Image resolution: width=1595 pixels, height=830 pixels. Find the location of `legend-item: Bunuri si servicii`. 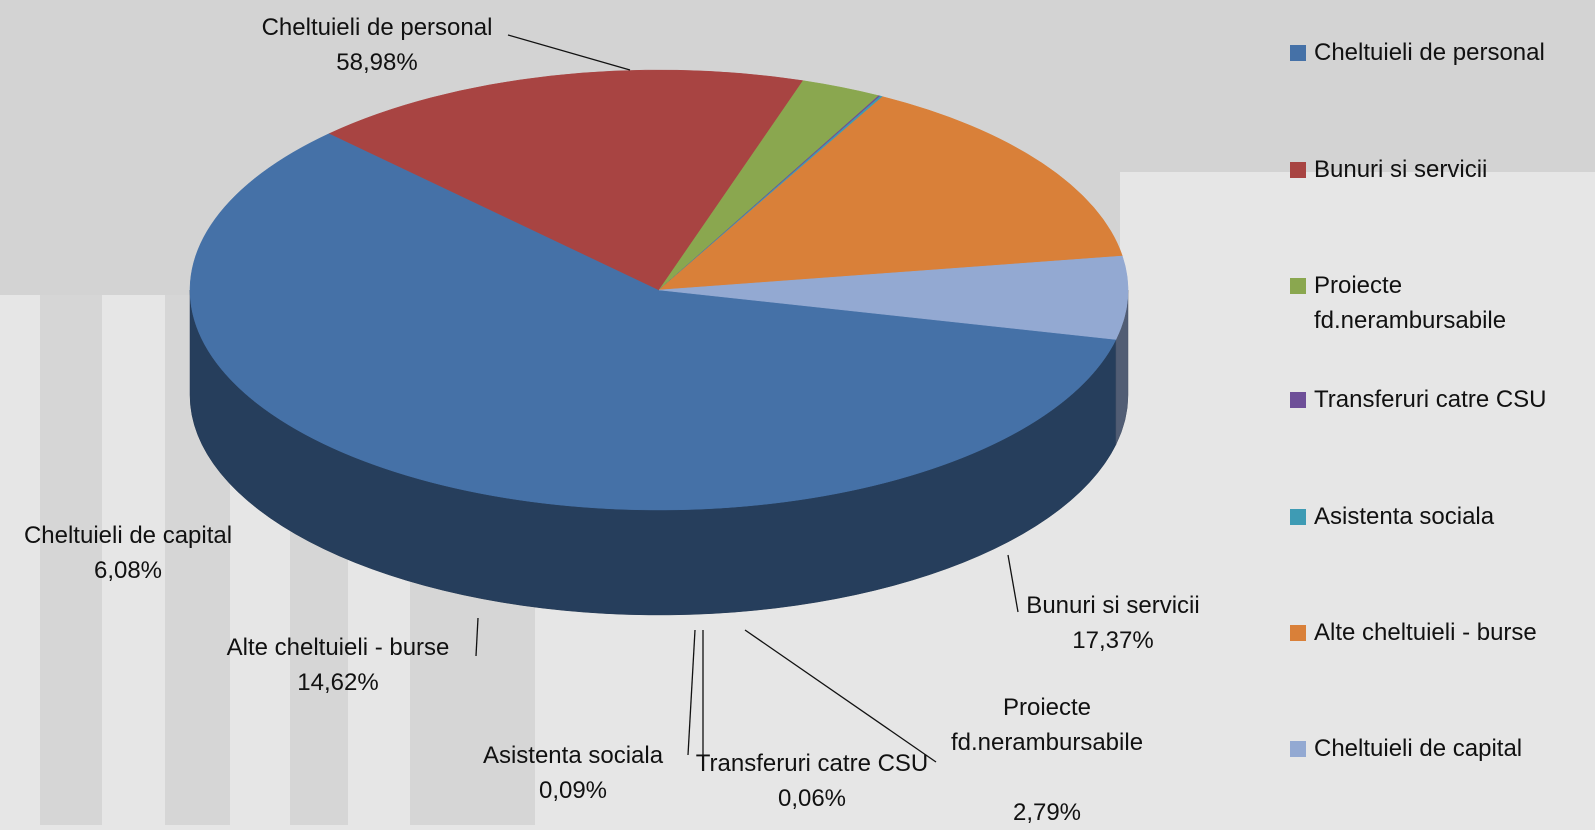

legend-item: Bunuri si servicii is located at coordinates (1440, 169).